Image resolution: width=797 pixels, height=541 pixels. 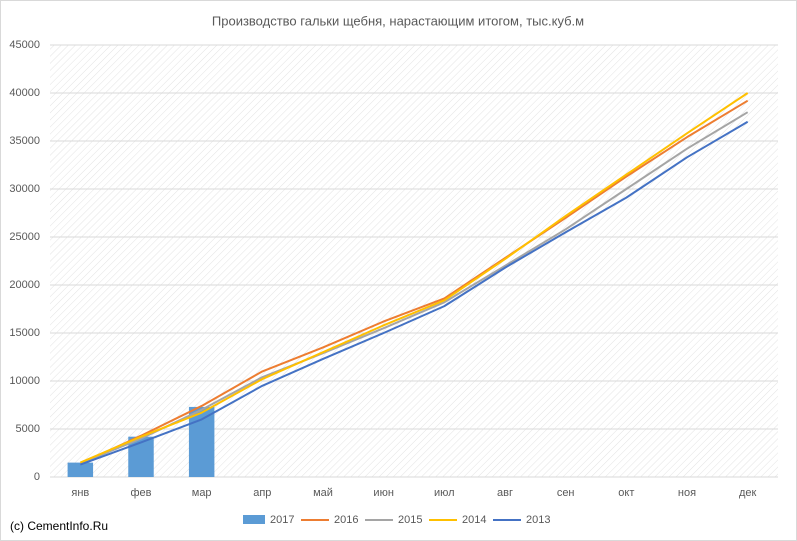 What do you see at coordinates (24, 189) in the screenshot?
I see `y-tick-label: 30000` at bounding box center [24, 189].